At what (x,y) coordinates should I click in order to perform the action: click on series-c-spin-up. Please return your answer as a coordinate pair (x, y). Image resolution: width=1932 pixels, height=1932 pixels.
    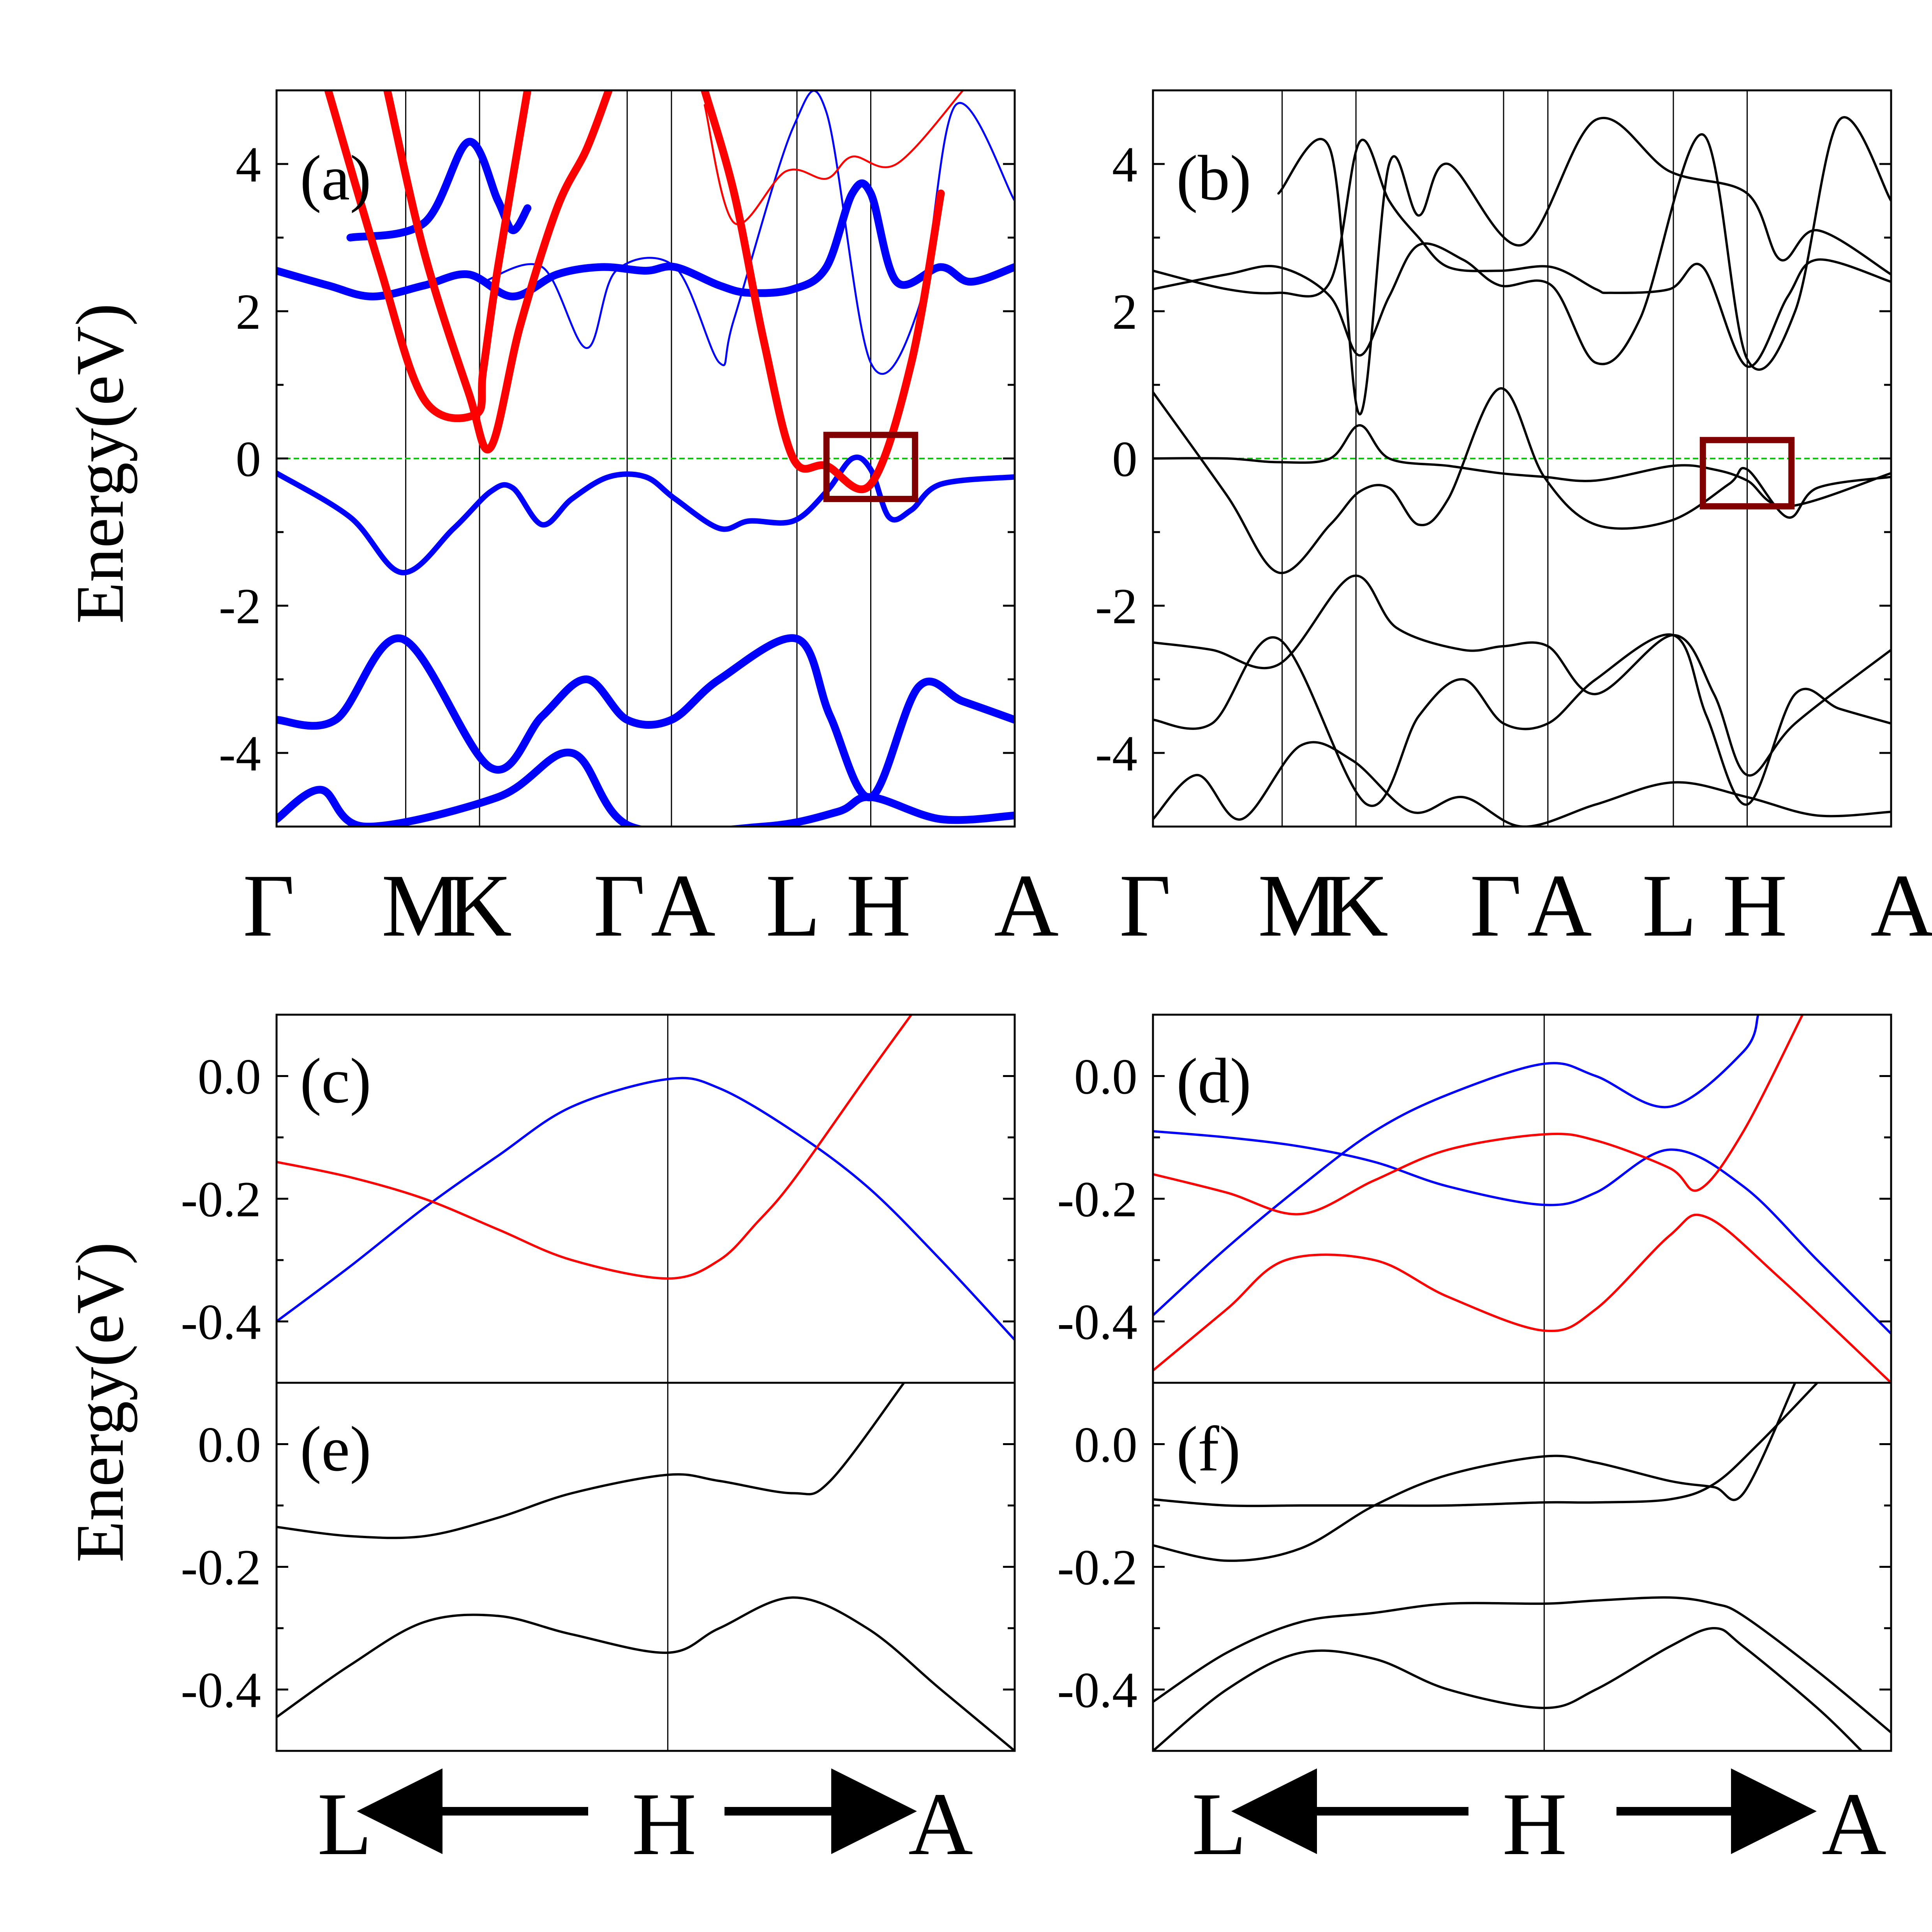
    Looking at the image, I should click on (646, 1209).